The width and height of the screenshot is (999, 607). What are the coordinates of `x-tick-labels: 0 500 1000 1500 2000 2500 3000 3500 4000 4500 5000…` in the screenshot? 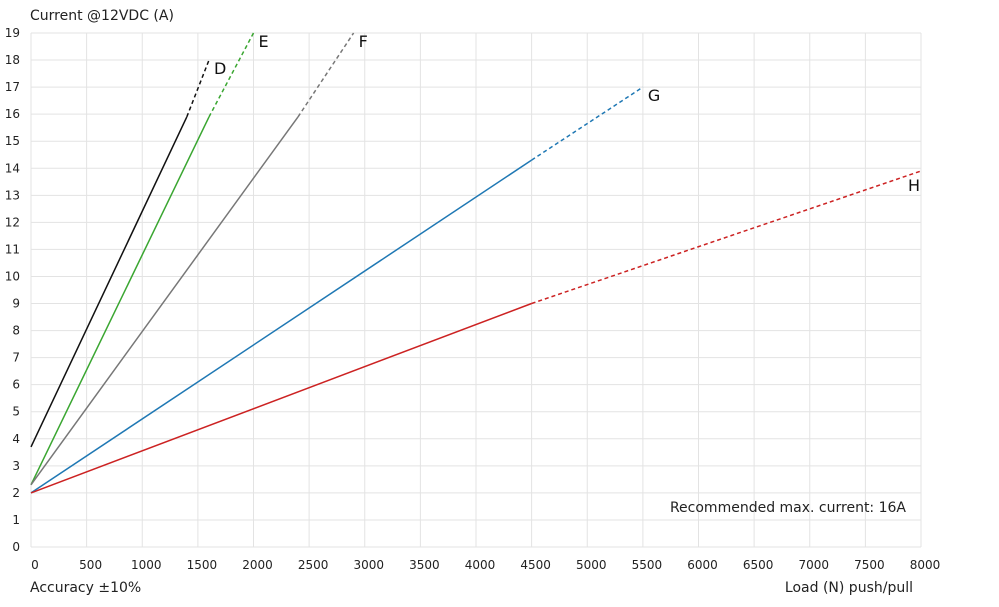 It's located at (485, 565).